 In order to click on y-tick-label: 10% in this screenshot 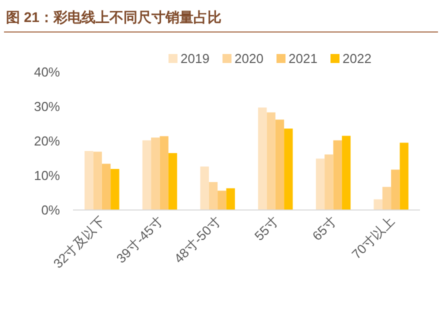, I will do `click(47, 175)`.